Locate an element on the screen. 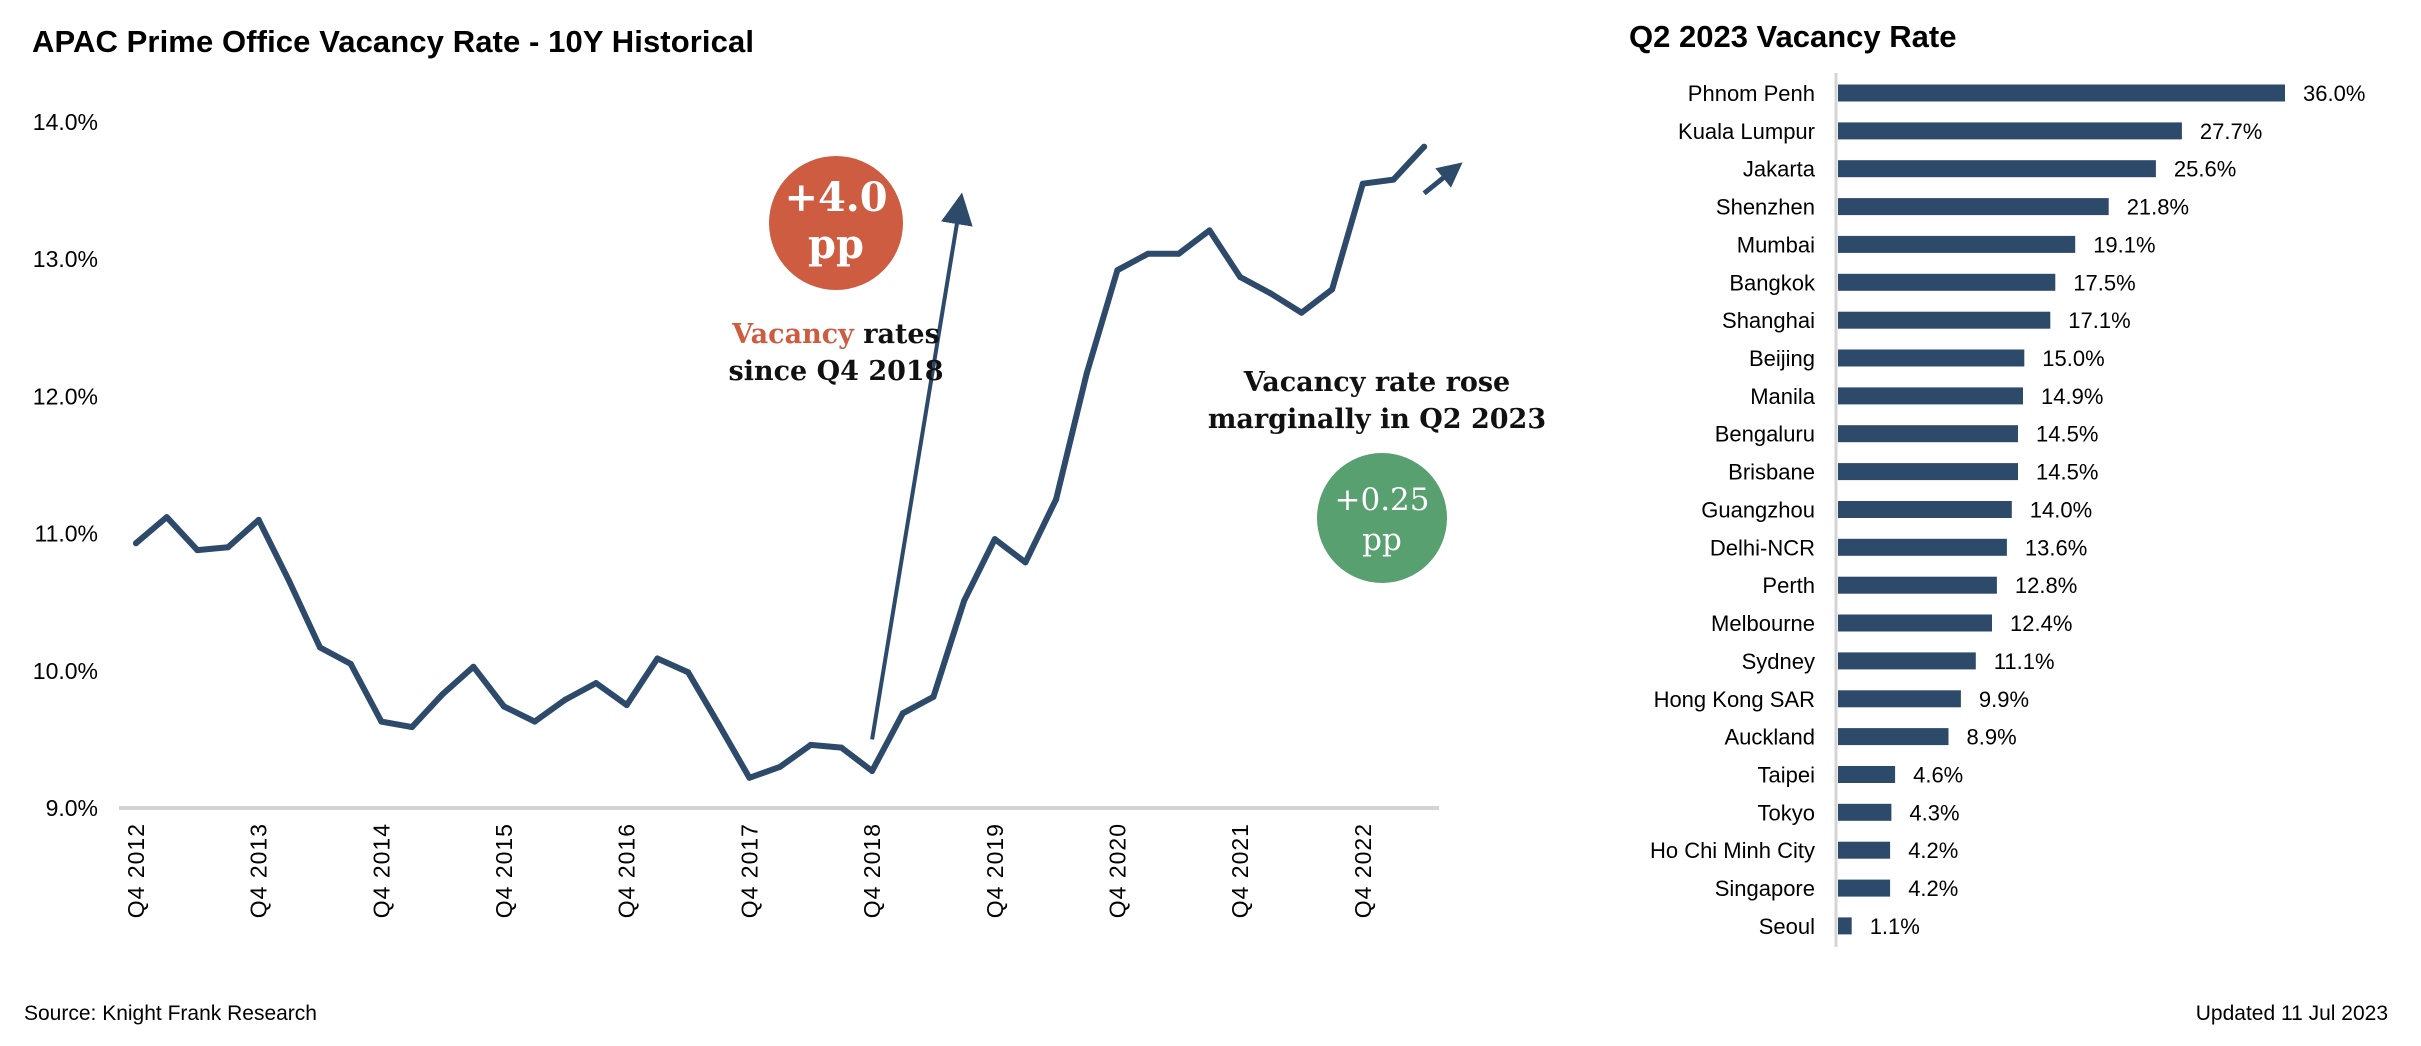  bar-category-label: Melbourne is located at coordinates (1763, 623).